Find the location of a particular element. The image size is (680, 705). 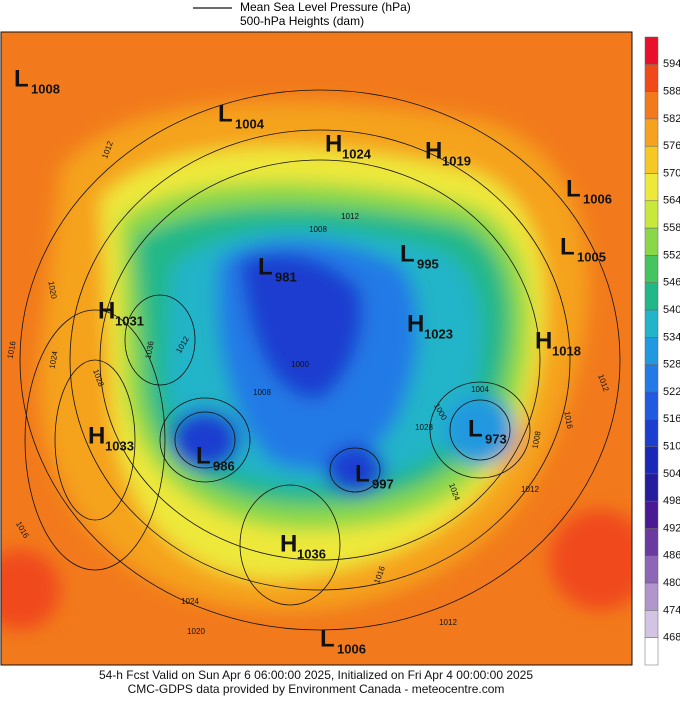

colorbar-label: 564 is located at coordinates (671, 201).